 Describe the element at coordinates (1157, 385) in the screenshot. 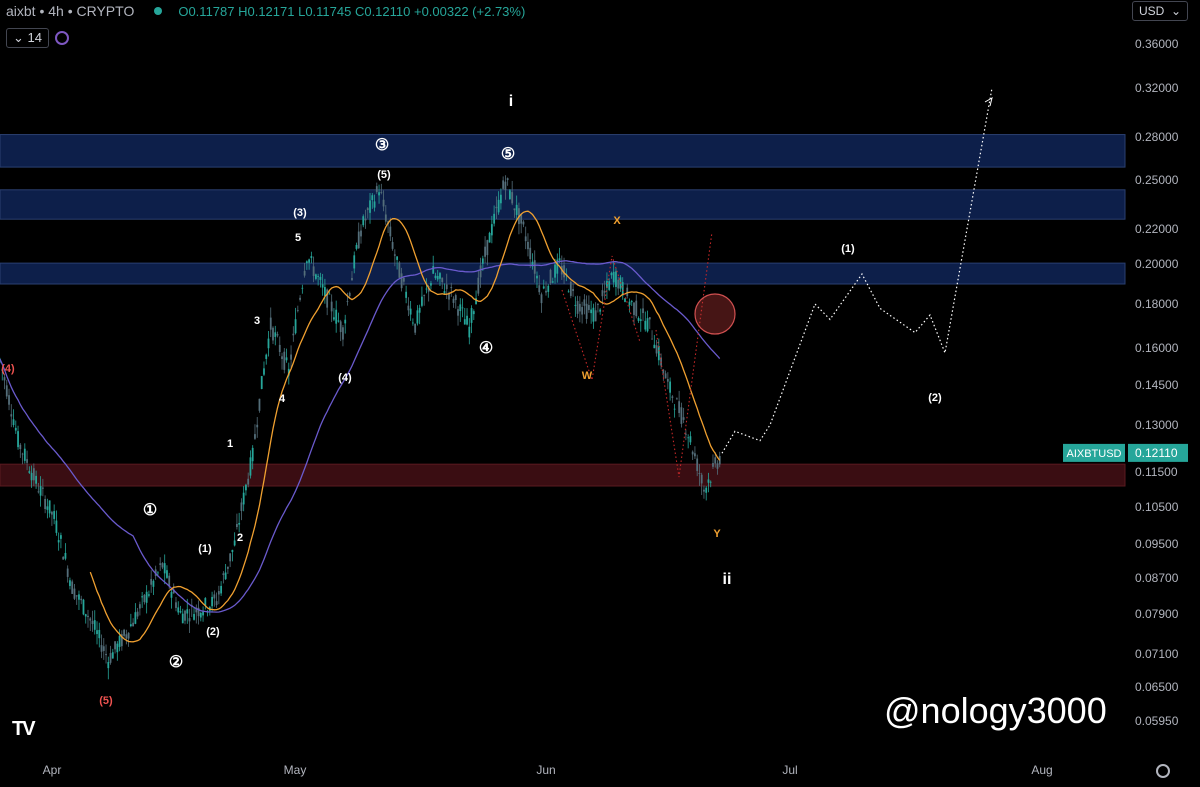

I see `y-tick-label: 0.14500` at that location.